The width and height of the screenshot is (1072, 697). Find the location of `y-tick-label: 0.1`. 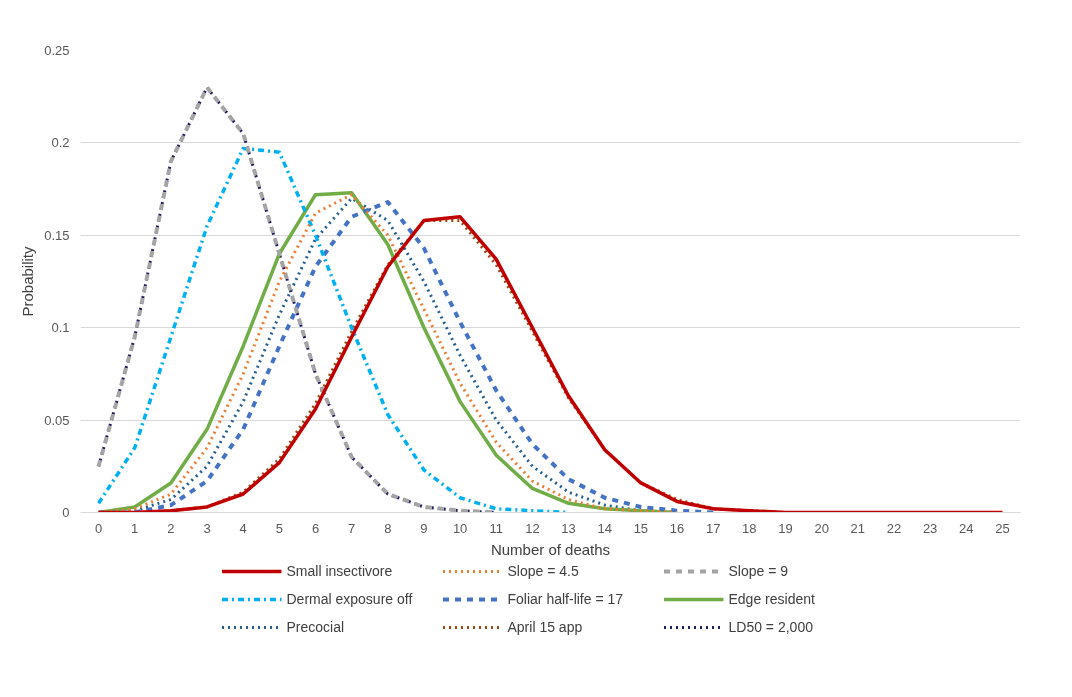

y-tick-label: 0.1 is located at coordinates (60, 328).